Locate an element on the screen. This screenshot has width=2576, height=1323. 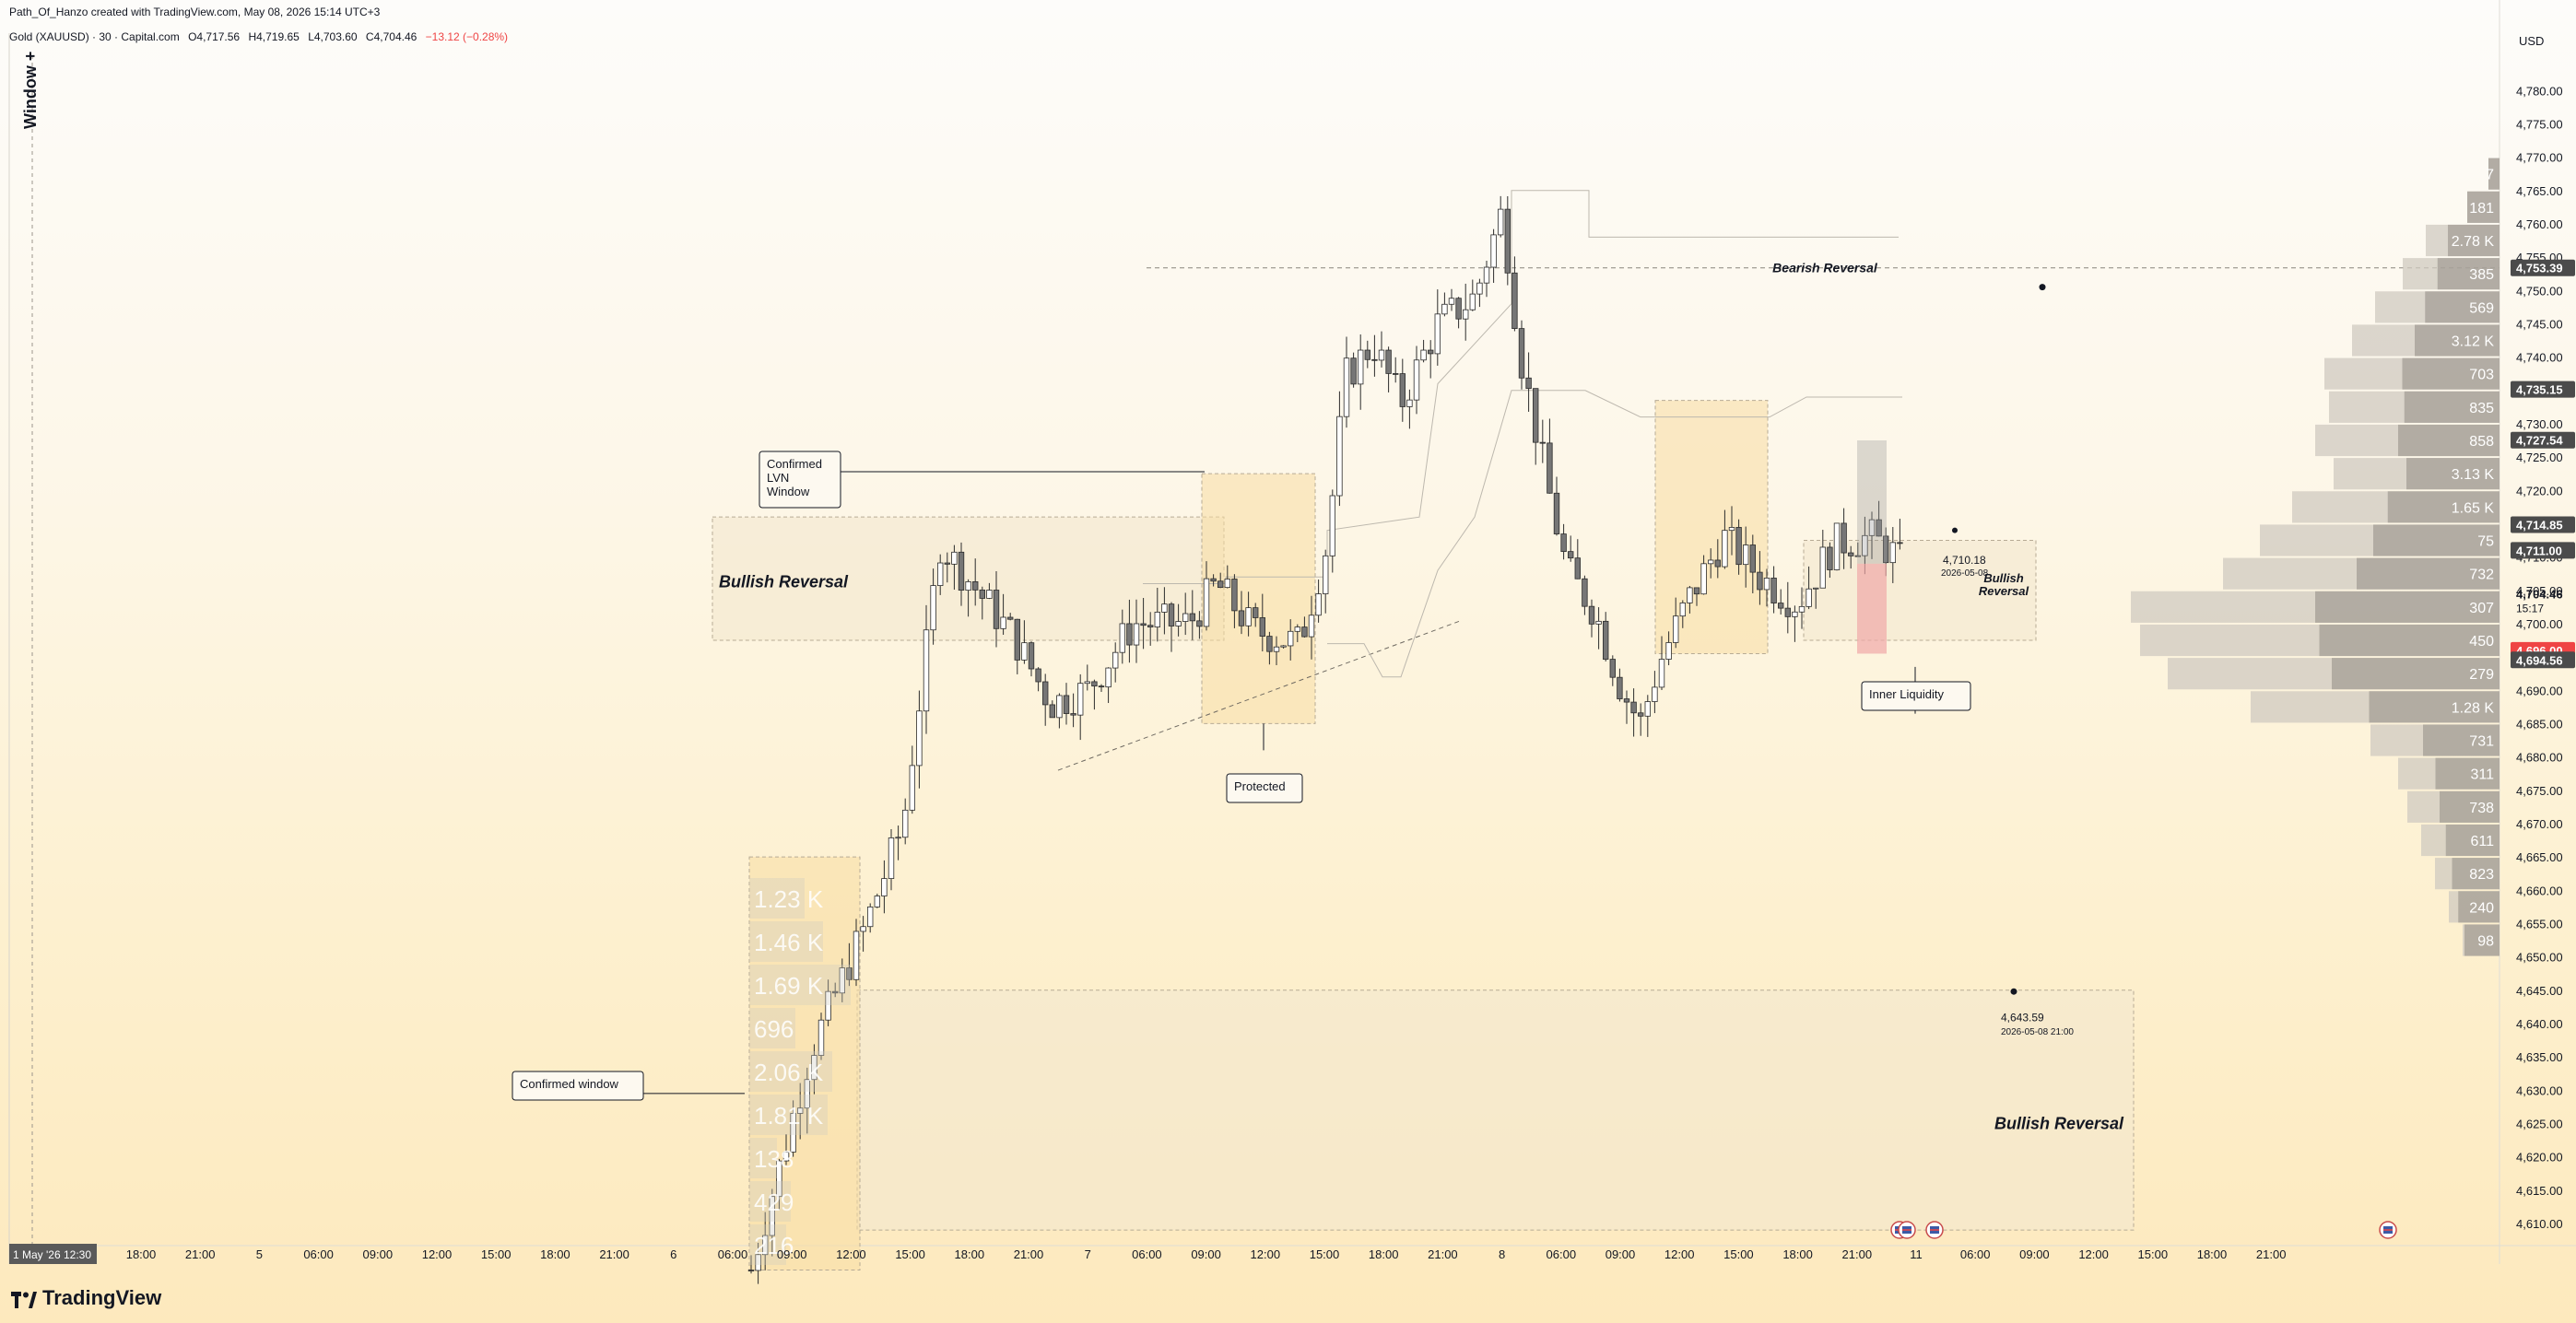
label-text: Confirmed is located at coordinates (795, 464).